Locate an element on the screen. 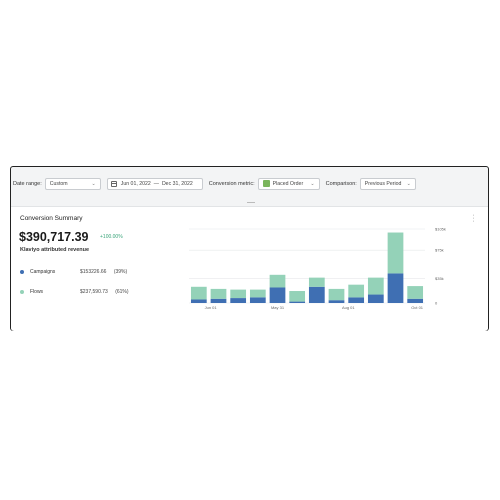  attributed-revenue-label: Klaviyo attributed revenue is located at coordinates (55, 250).